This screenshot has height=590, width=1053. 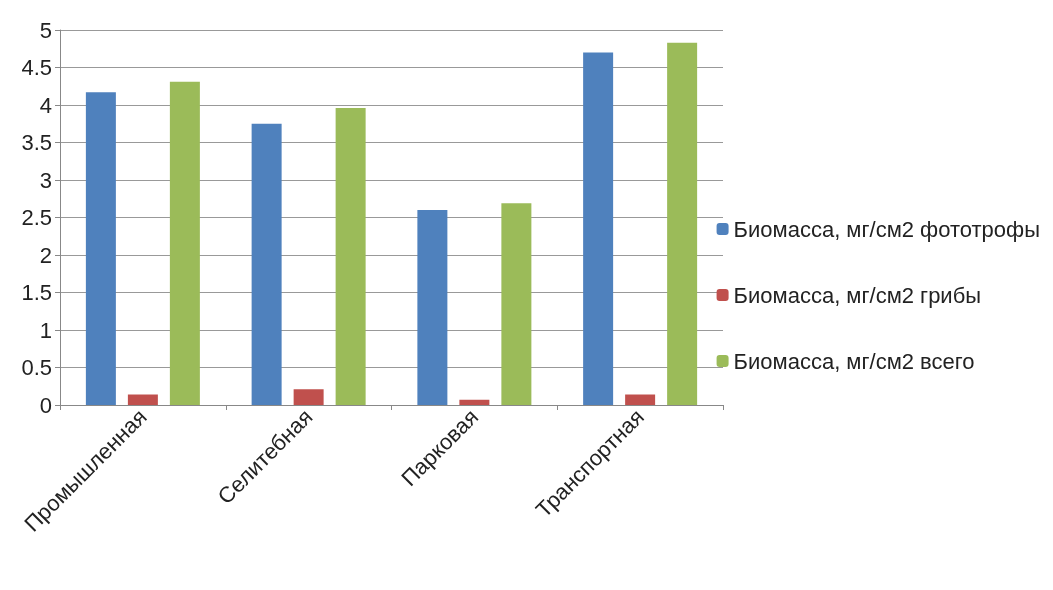 I want to click on y-tick-label: 0.5, so click(x=36, y=367).